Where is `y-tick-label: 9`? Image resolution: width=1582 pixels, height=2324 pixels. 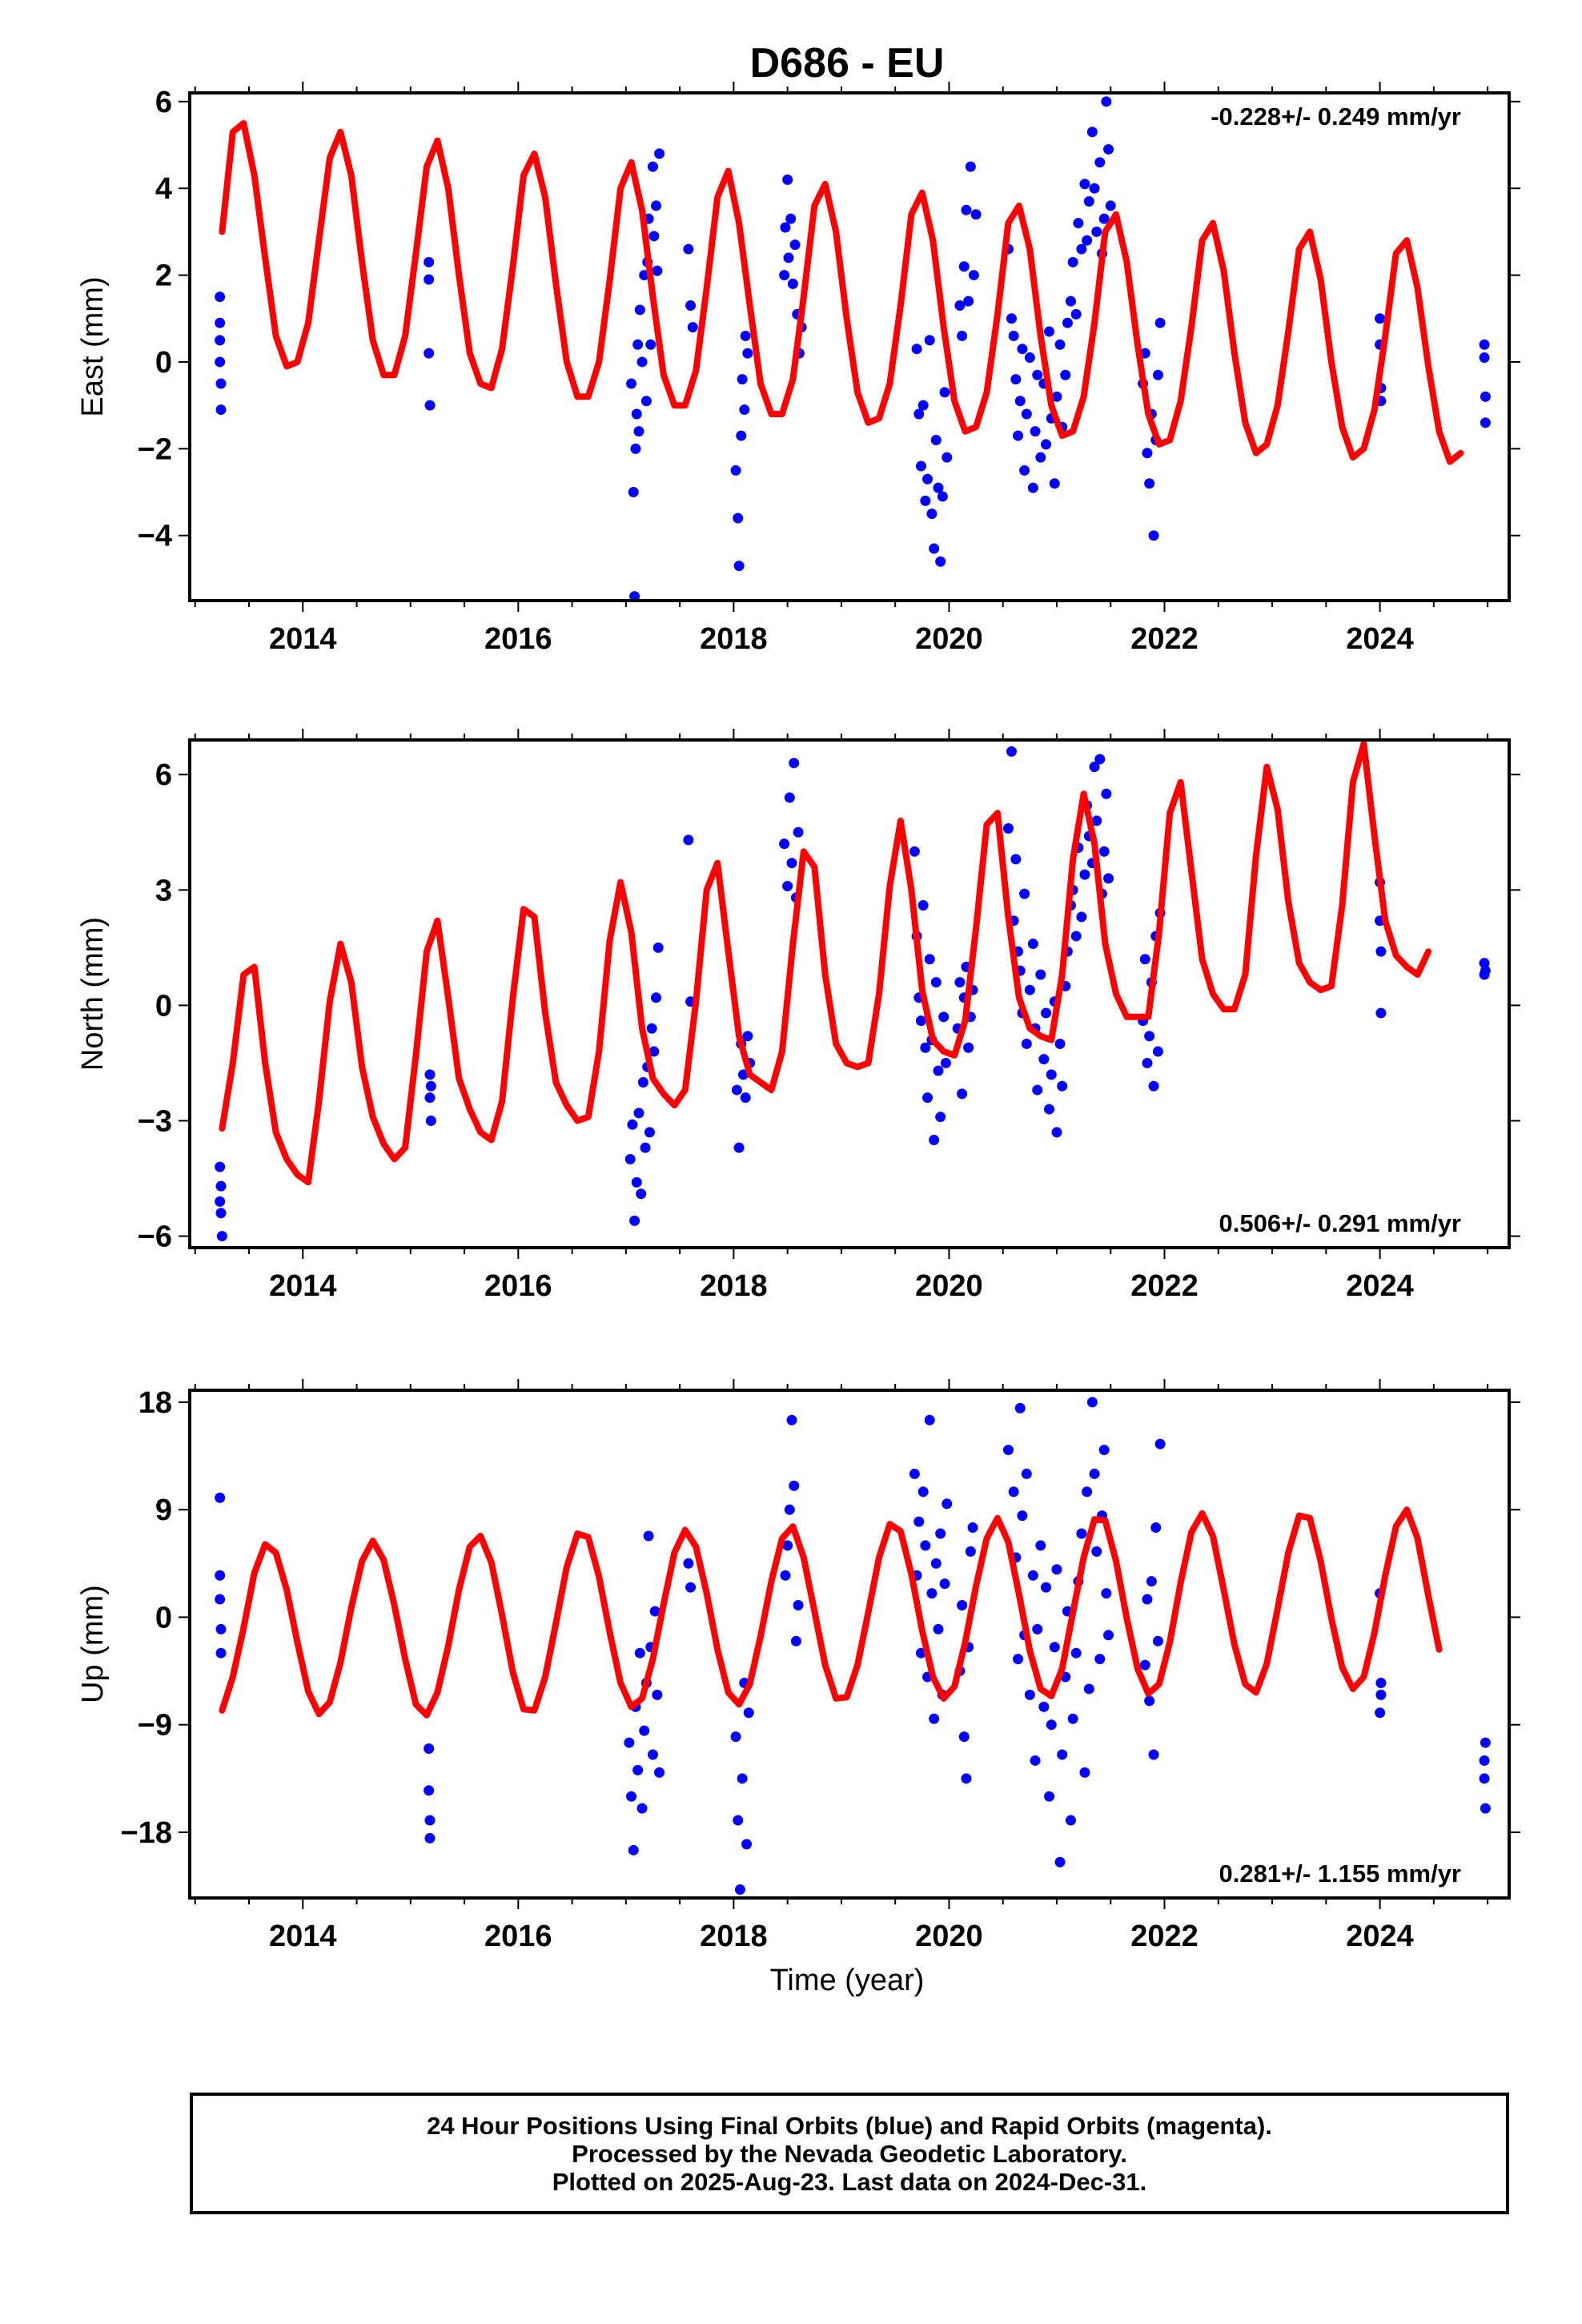
y-tick-label: 9 is located at coordinates (164, 1510).